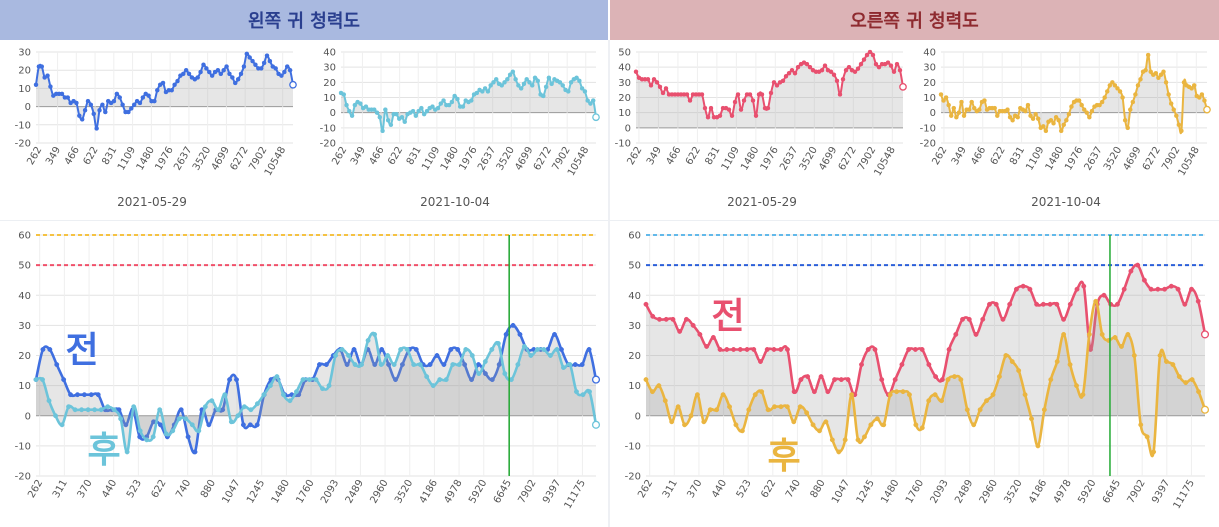 This screenshot has height=527, width=1219. What do you see at coordinates (358, 156) in the screenshot?
I see `x-tick-label: 349` at bounding box center [358, 156].